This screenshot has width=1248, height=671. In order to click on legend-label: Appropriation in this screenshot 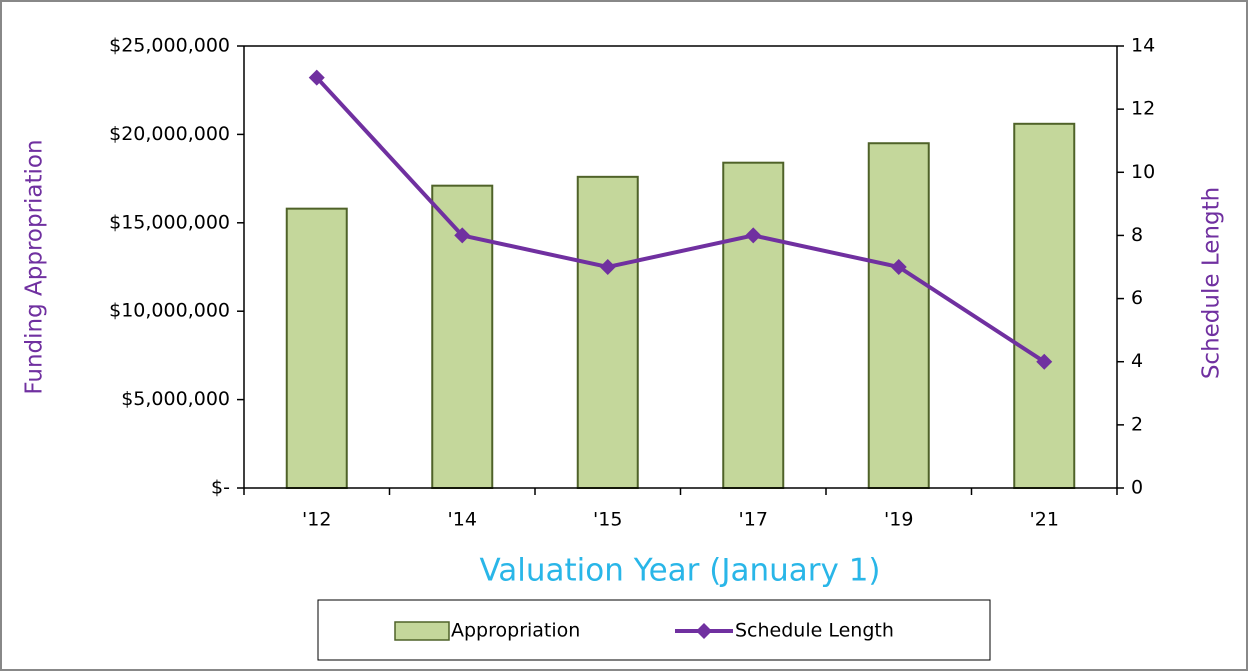, I will do `click(515, 631)`.